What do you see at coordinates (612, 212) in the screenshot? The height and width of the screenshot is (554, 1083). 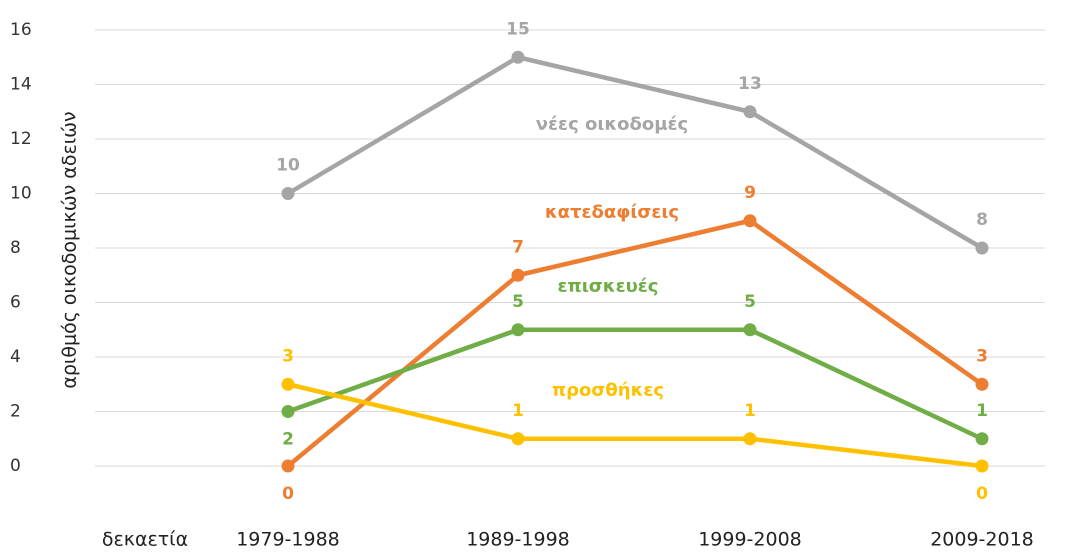 I see `series-name: κατεδαφίσεις` at bounding box center [612, 212].